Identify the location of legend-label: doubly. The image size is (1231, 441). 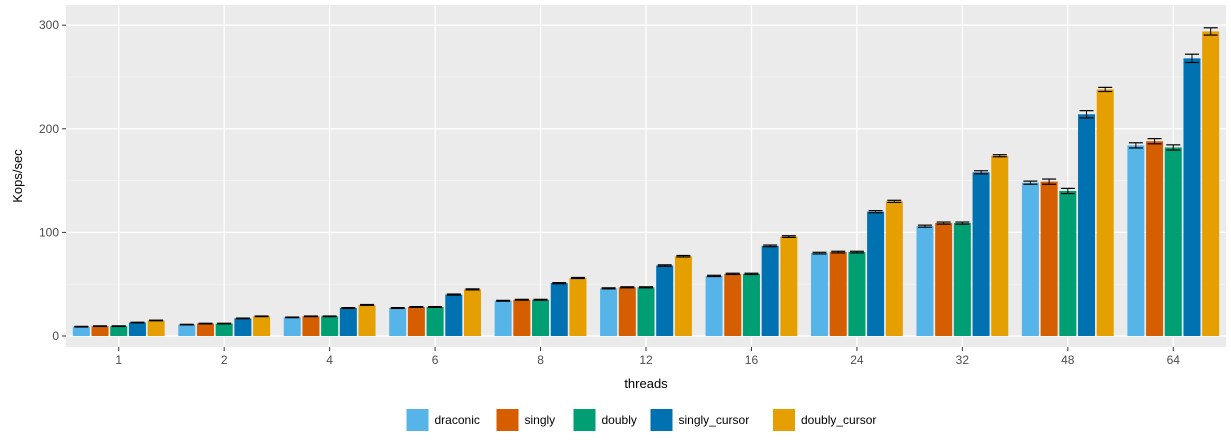
(619, 420).